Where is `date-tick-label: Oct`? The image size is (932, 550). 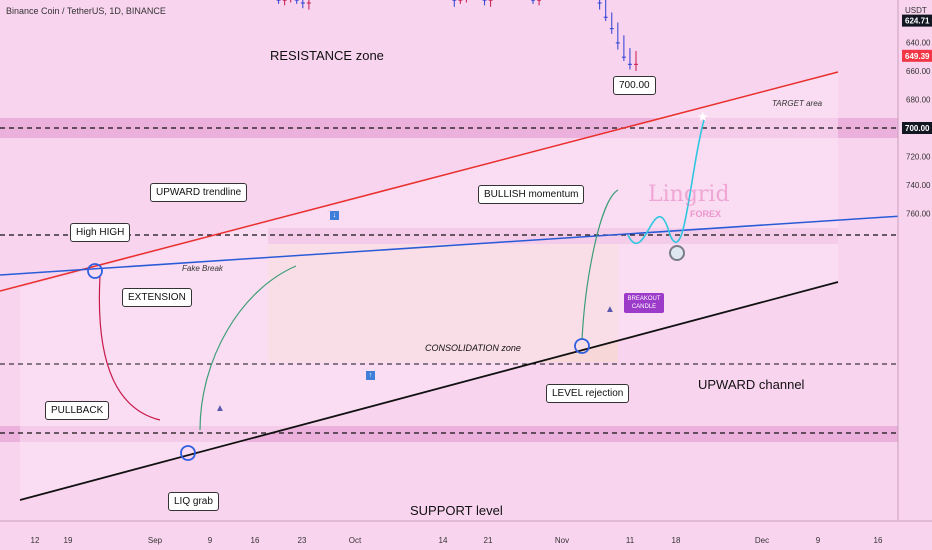
date-tick-label: Oct is located at coordinates (355, 540).